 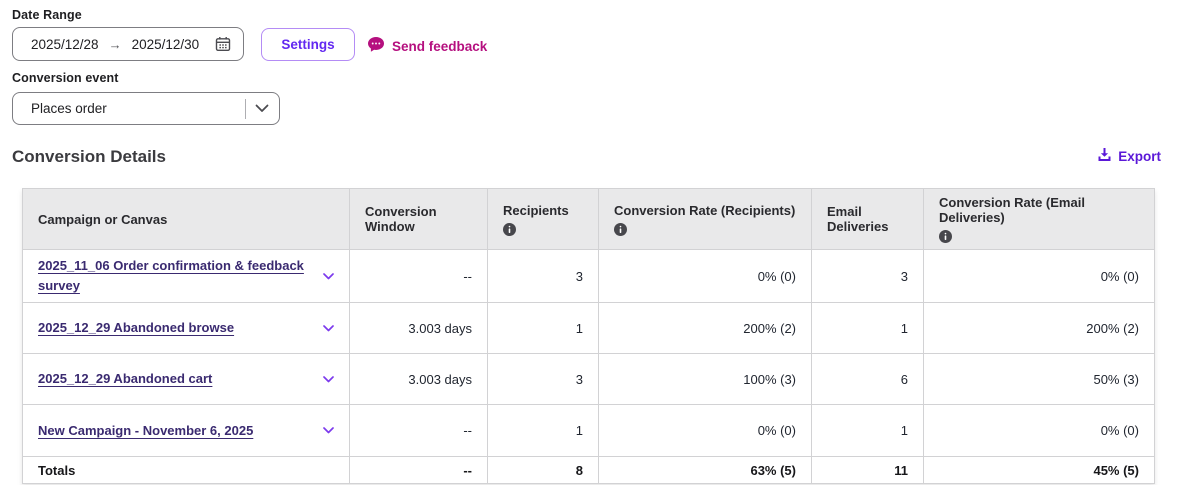 What do you see at coordinates (89, 156) in the screenshot?
I see `page-title: Conversion Details` at bounding box center [89, 156].